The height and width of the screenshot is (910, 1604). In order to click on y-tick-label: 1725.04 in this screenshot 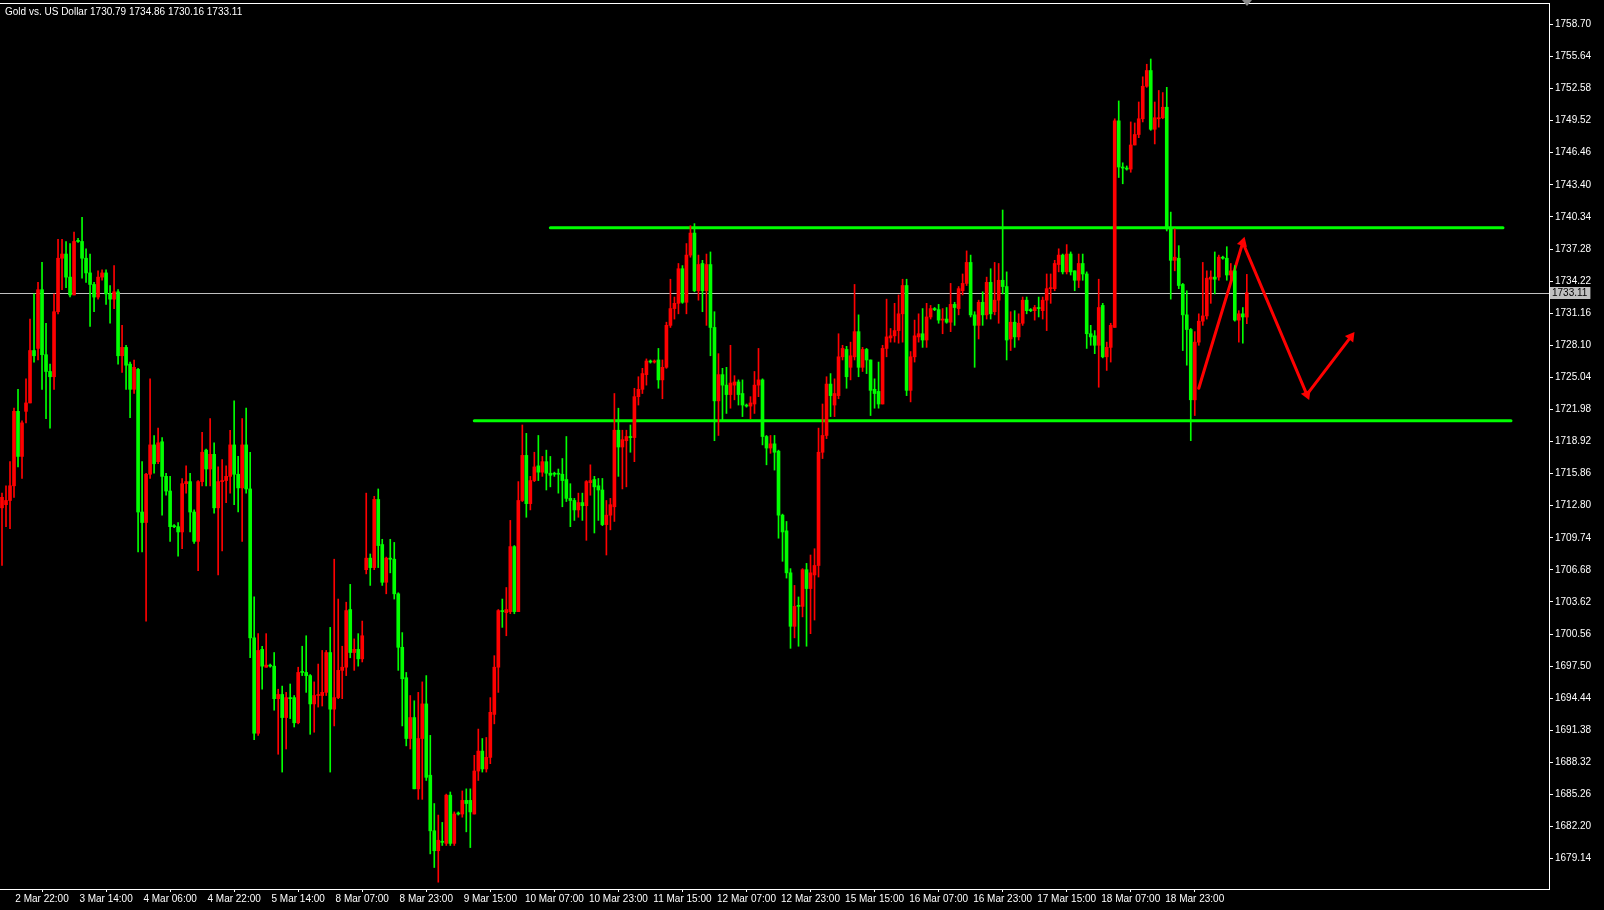, I will do `click(1573, 377)`.